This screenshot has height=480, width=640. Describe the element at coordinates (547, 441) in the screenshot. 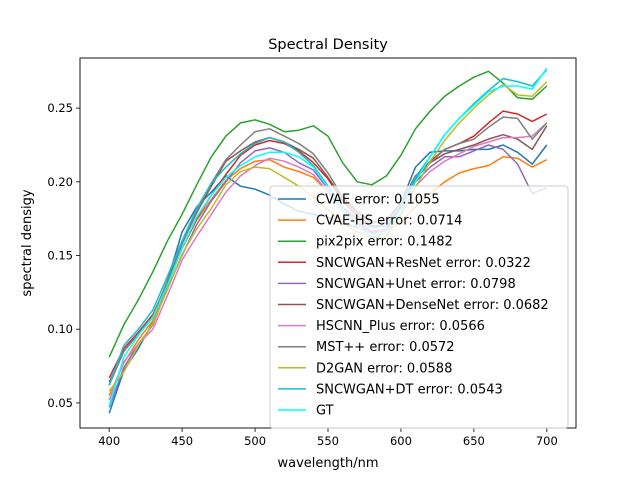

I see `x-tick-label: 700` at that location.